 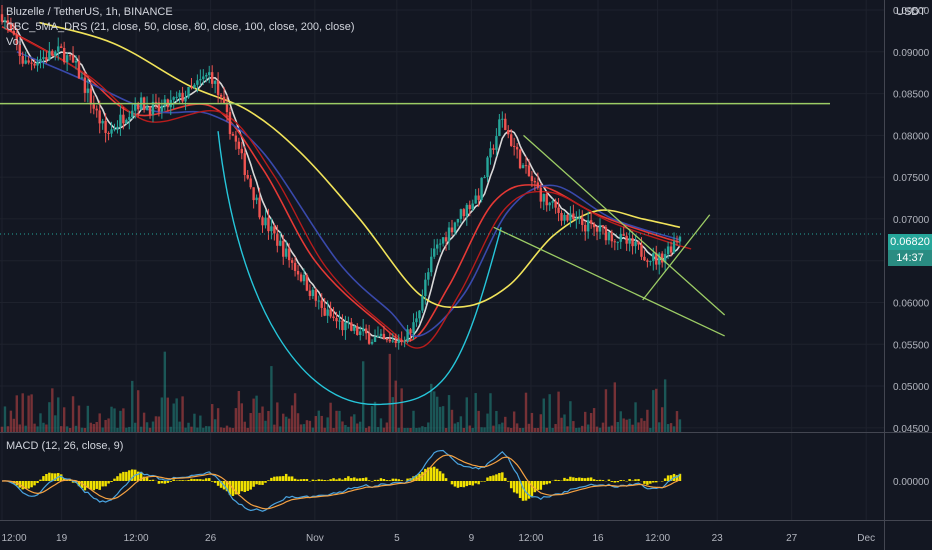 What do you see at coordinates (911, 220) in the screenshot?
I see `price-tick-label: 0.07000` at bounding box center [911, 220].